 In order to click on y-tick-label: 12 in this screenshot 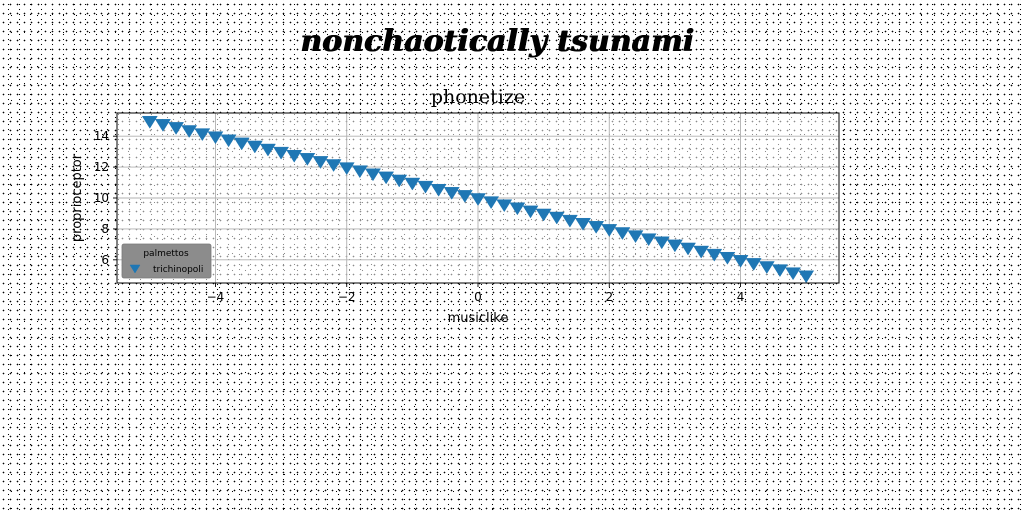, I will do `click(101, 167)`.